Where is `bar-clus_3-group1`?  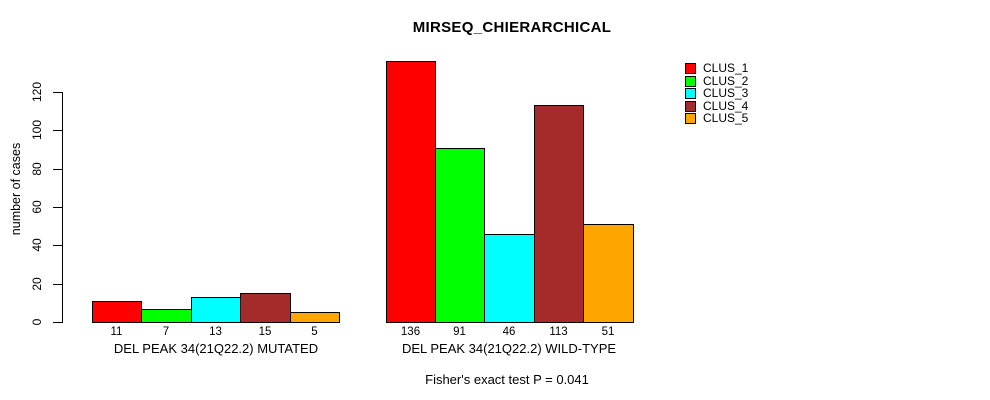 bar-clus_3-group1 is located at coordinates (216, 310).